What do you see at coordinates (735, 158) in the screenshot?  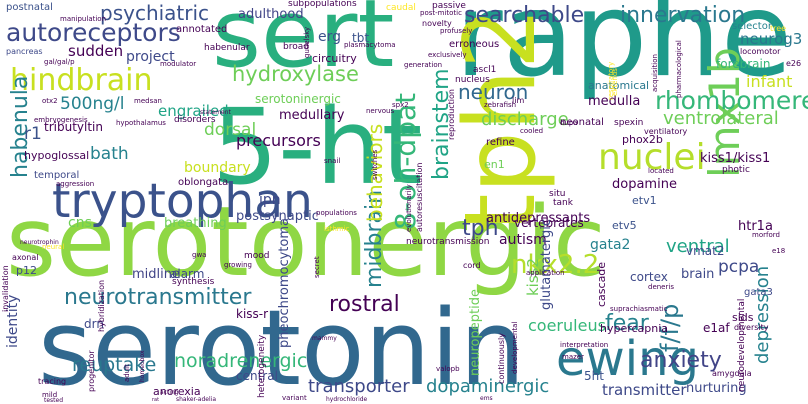 I see `word-kiss1-kiss1: kiss1/kiss1` at bounding box center [735, 158].